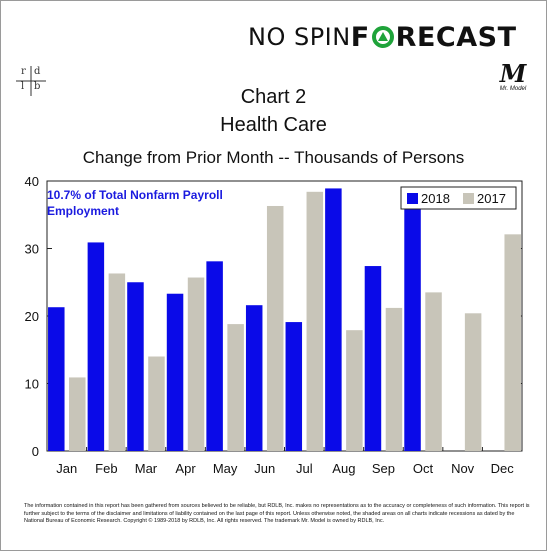  Describe the element at coordinates (491, 198) in the screenshot. I see `legend-label: 2017` at that location.